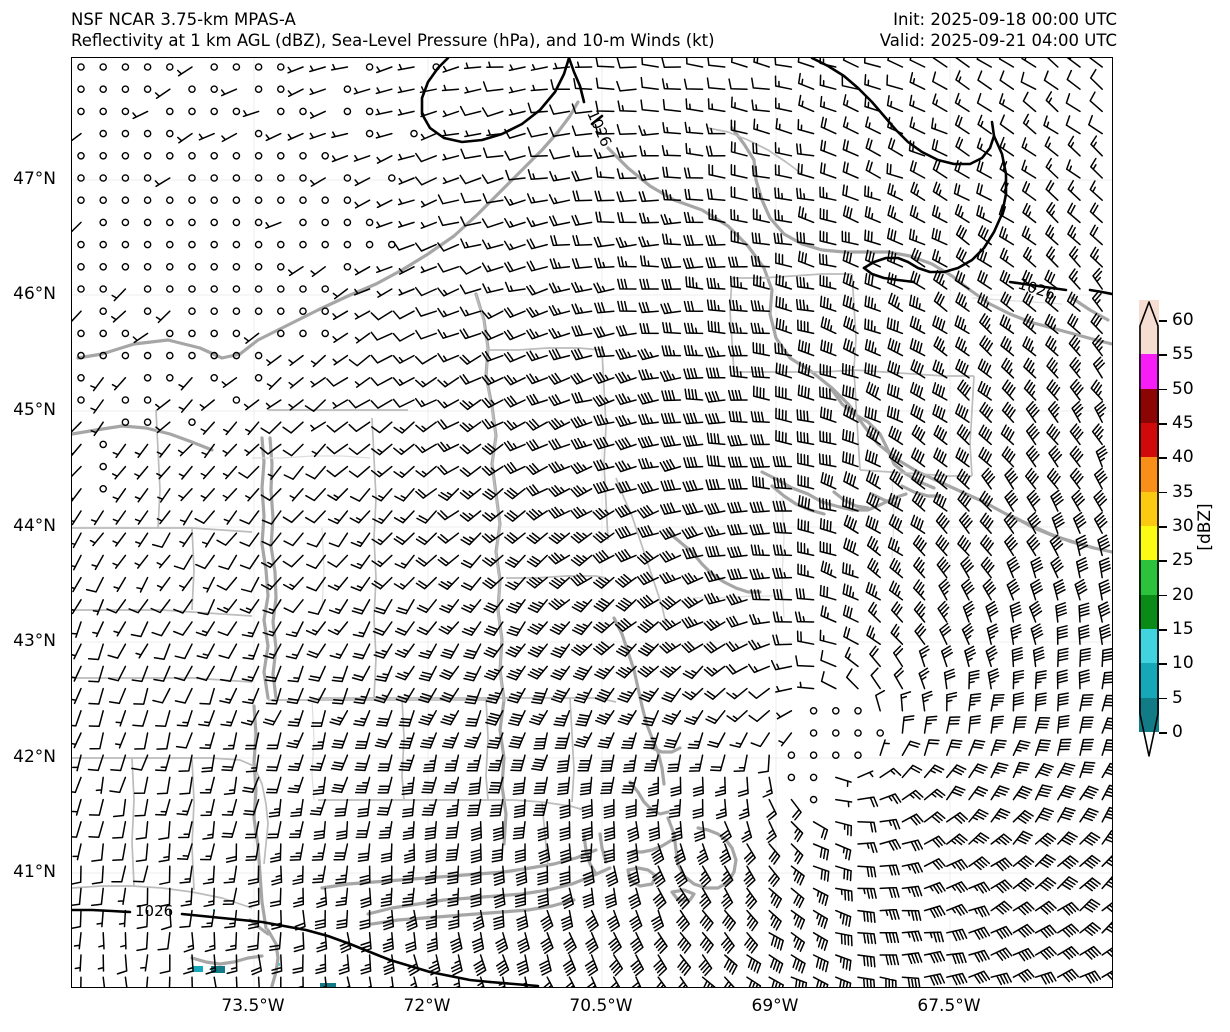 This screenshot has width=1230, height=1032. What do you see at coordinates (1181, 527) in the screenshot?
I see `colorbar: 0 5 10 15 20 25 30 35 40 45 50 55 60 [dBZ]` at bounding box center [1181, 527].